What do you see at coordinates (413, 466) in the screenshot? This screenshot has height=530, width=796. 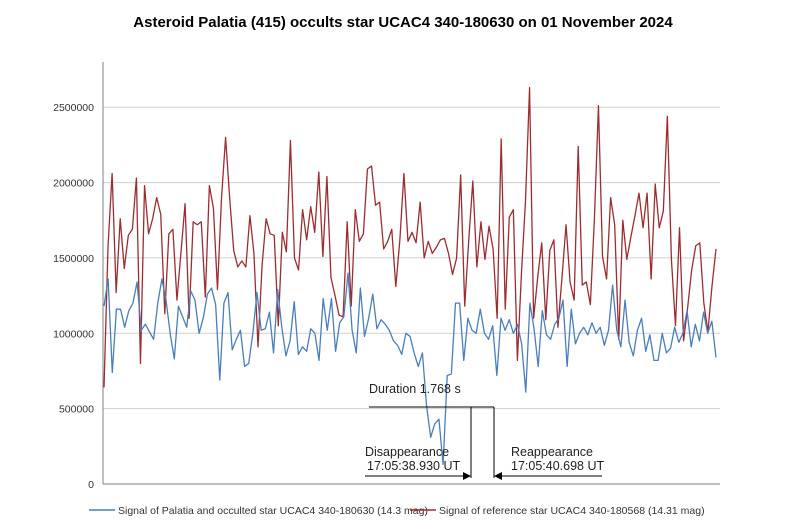 I see `disappearance-time: 17:05:38.930 UT` at bounding box center [413, 466].